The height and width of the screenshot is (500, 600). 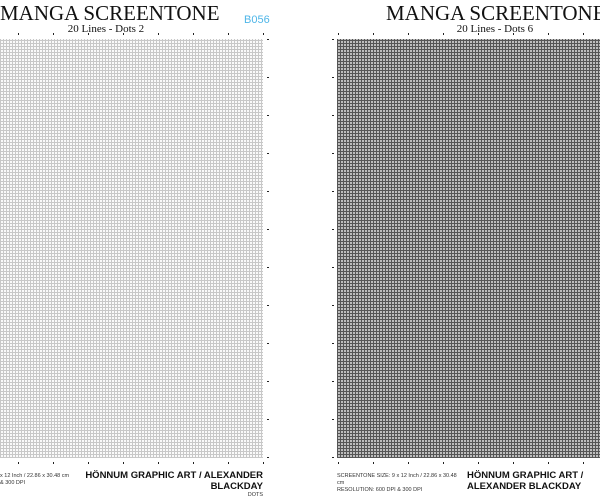 I want to click on footer-resolution: & 300 DPI, so click(x=13, y=483).